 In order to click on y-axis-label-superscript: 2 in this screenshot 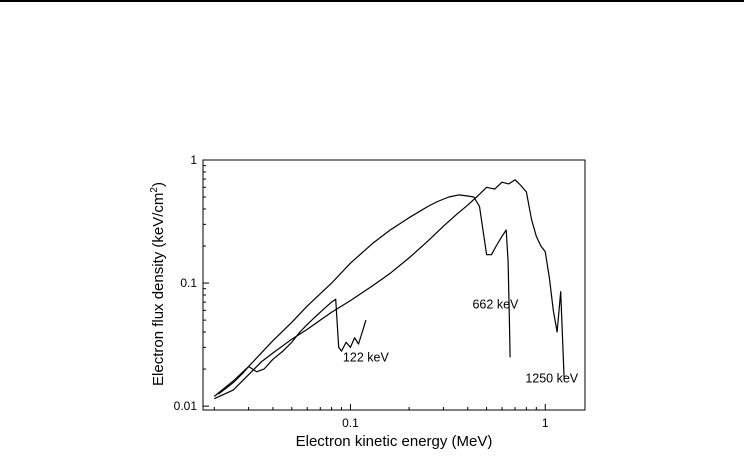, I will do `click(154, 190)`.